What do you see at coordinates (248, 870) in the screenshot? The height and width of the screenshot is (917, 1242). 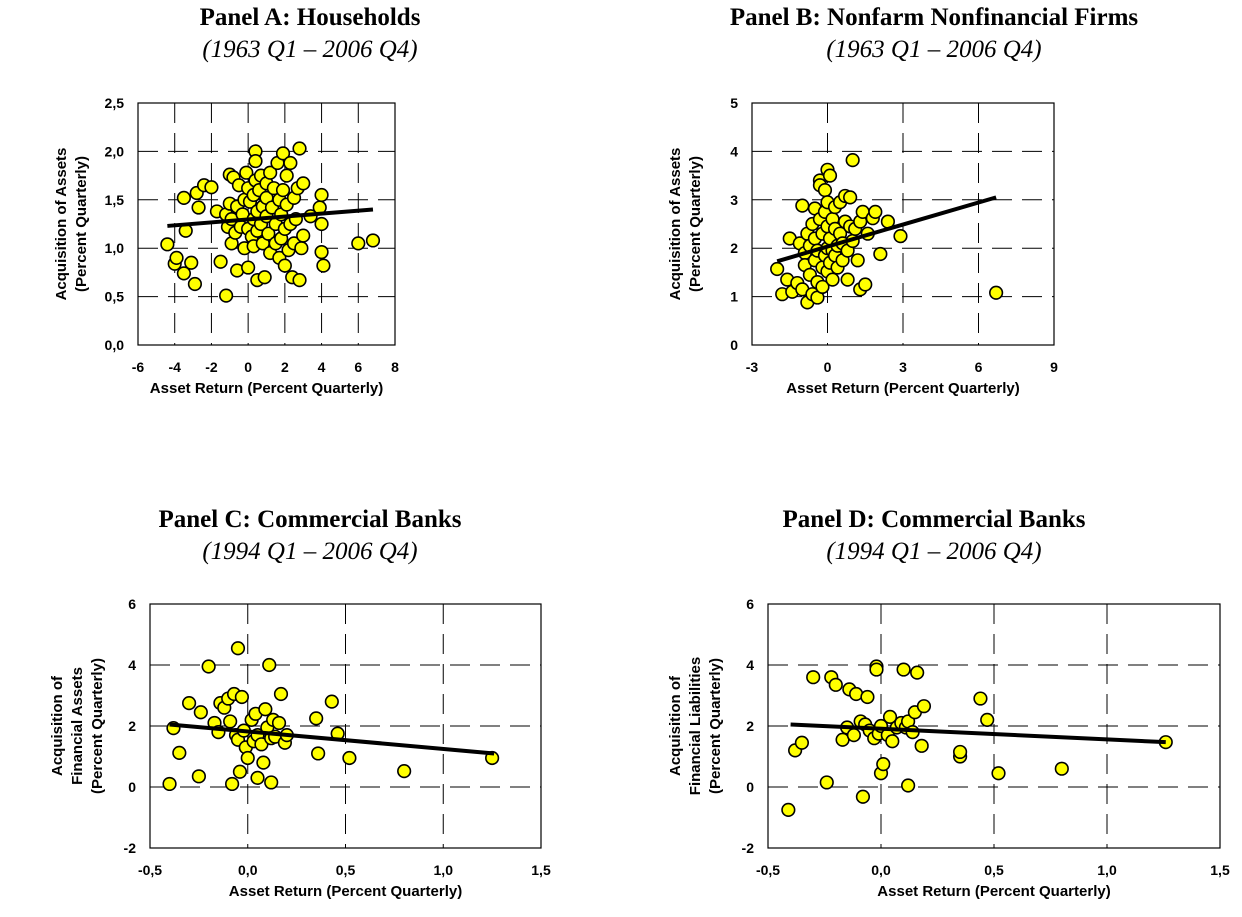 I see `x-tick-label: 0,0` at bounding box center [248, 870].